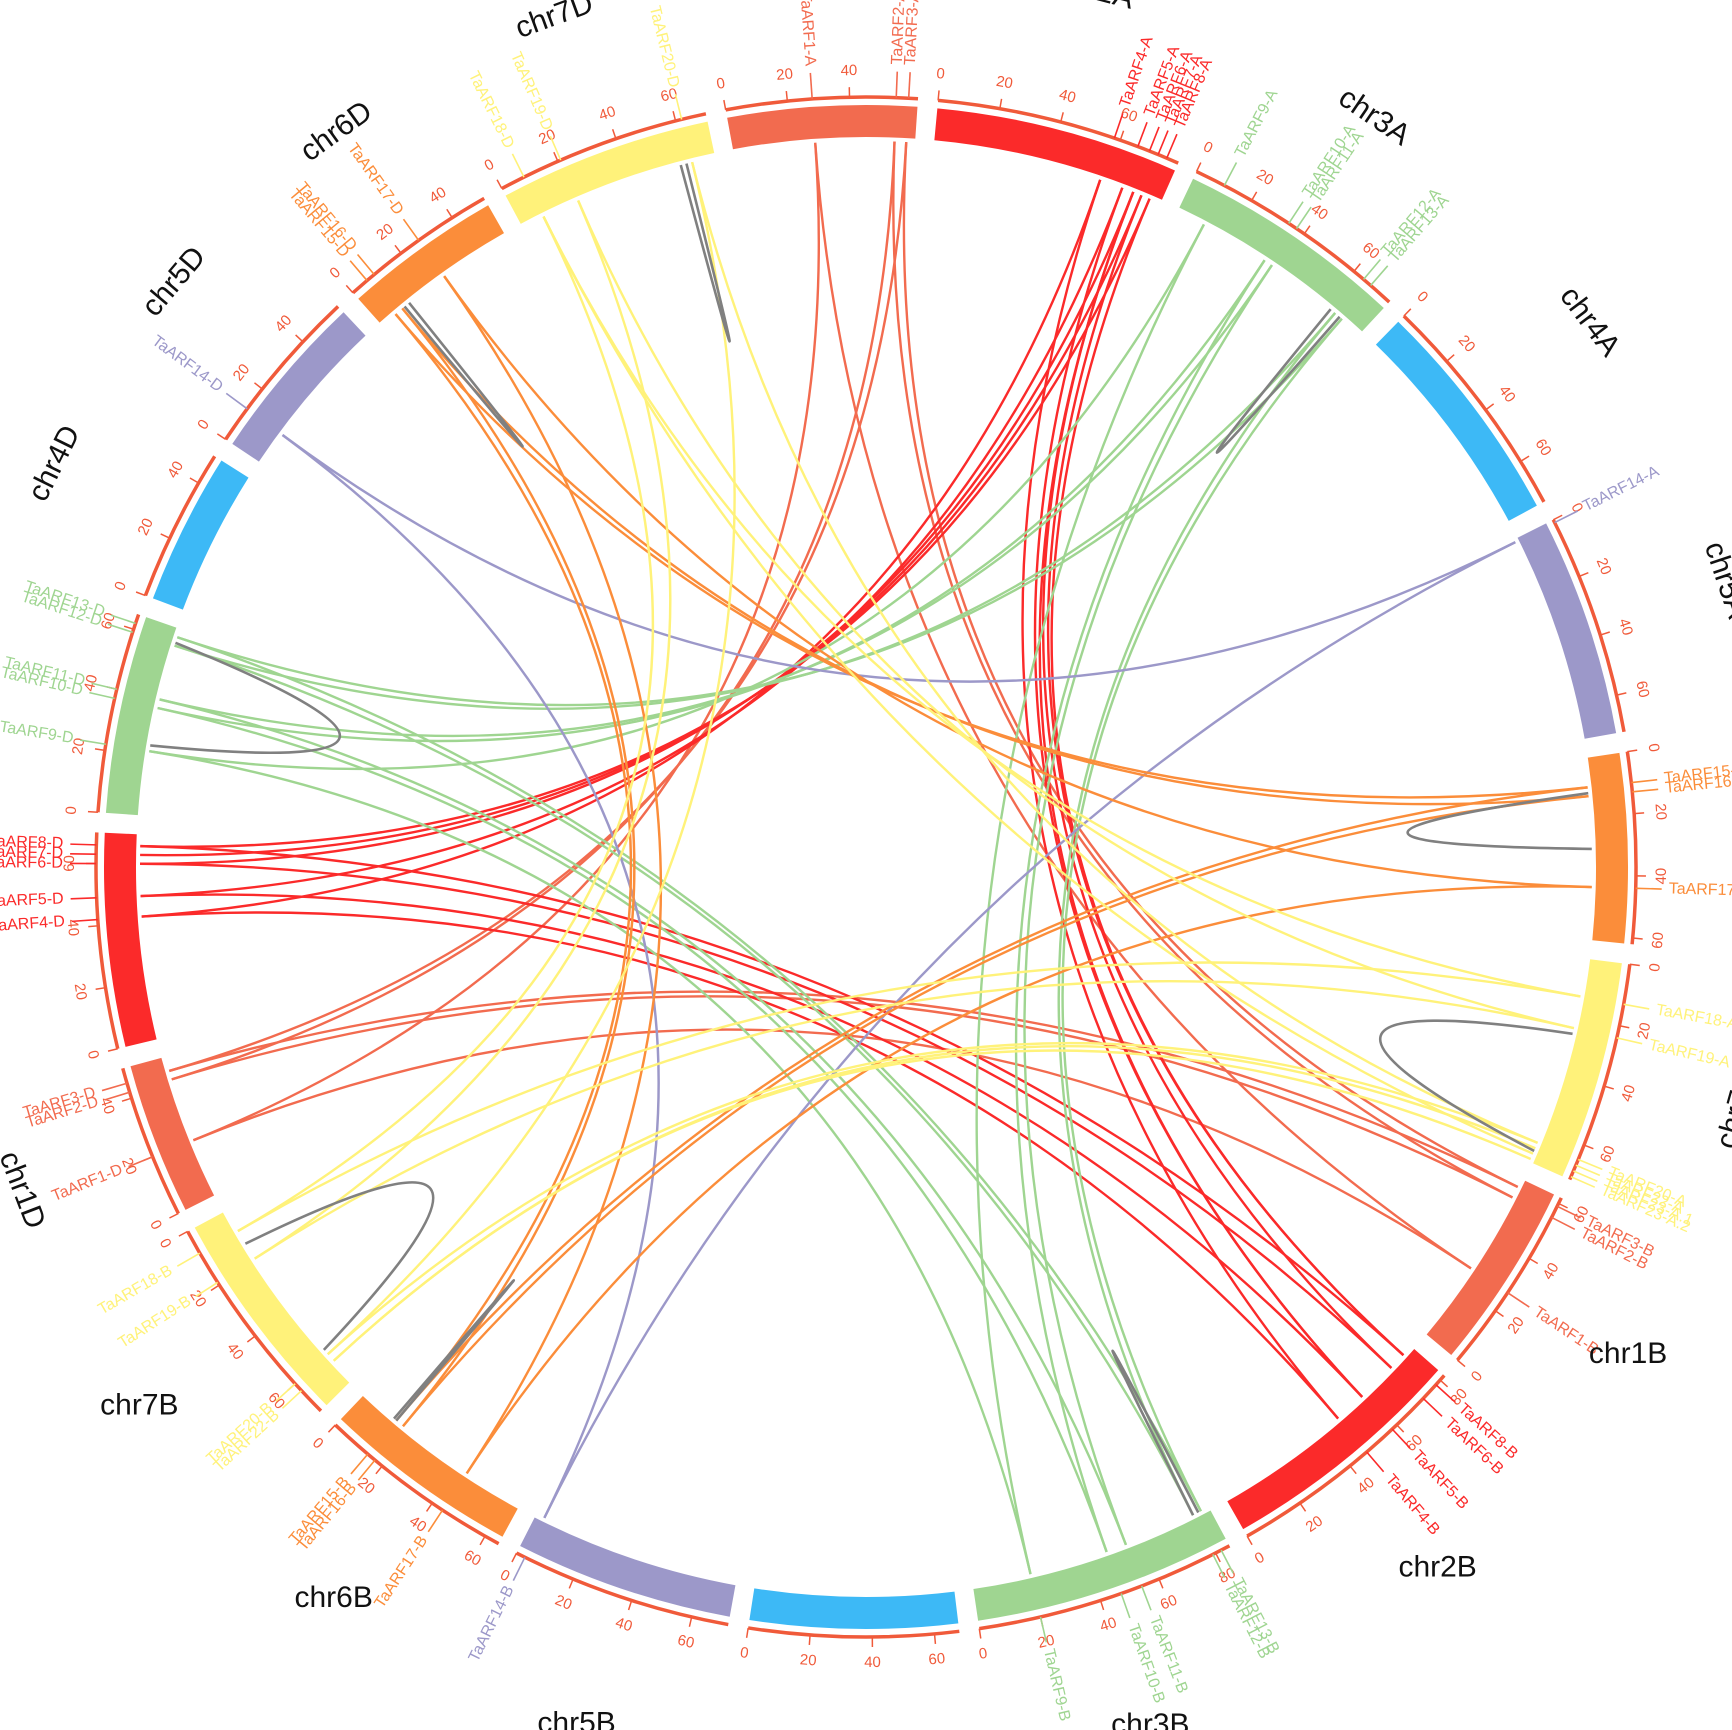 The height and width of the screenshot is (1730, 1732). What do you see at coordinates (1499, 821) in the screenshot?
I see `intra-link-chr6A` at bounding box center [1499, 821].